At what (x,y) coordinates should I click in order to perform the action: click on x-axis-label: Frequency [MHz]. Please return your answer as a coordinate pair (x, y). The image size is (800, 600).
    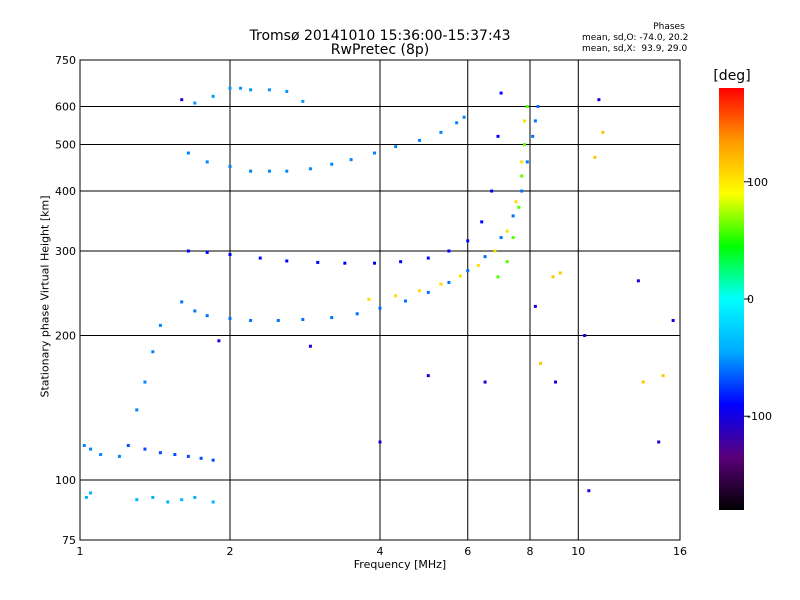
    Looking at the image, I should click on (400, 564).